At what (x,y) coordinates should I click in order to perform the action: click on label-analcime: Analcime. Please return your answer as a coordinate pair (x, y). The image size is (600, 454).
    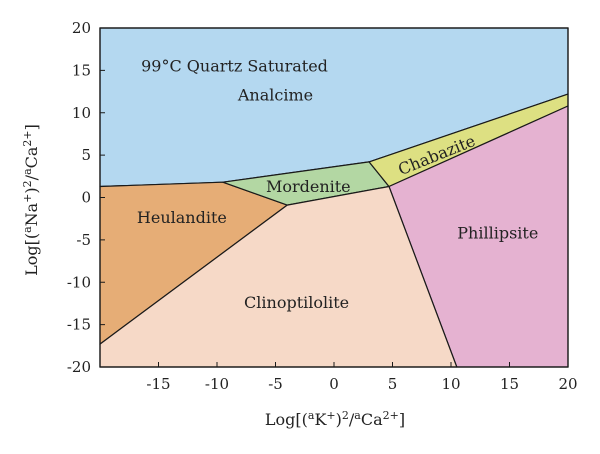
    Looking at the image, I should click on (275, 94).